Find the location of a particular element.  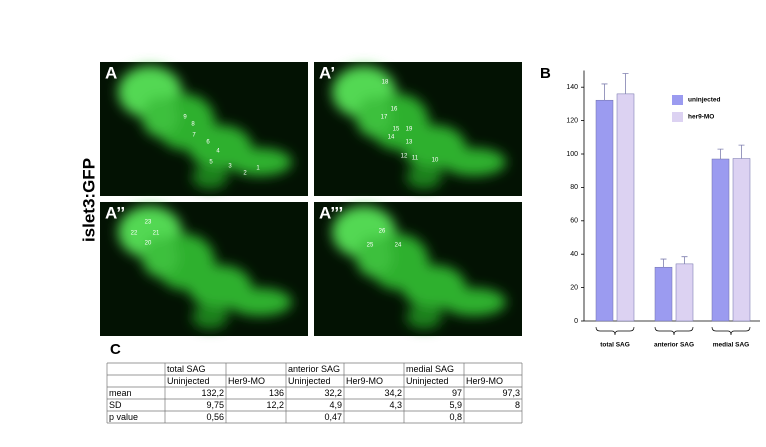

table-cell: 8 is located at coordinates (517, 405).